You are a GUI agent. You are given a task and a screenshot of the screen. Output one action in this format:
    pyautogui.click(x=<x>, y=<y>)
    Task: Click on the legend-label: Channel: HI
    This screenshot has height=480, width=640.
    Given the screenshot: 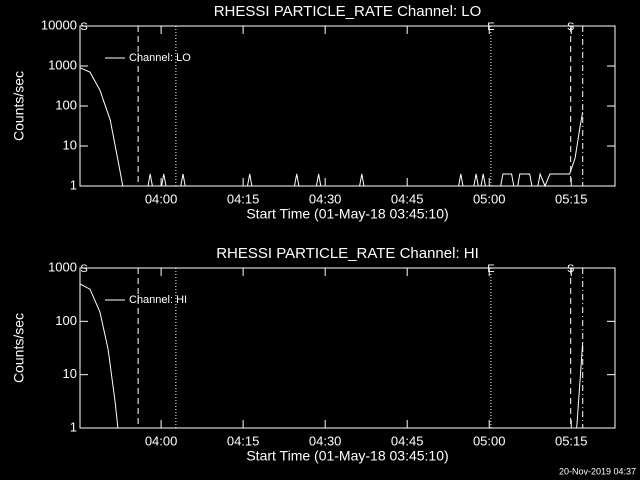 What is the action you would take?
    pyautogui.click(x=158, y=300)
    